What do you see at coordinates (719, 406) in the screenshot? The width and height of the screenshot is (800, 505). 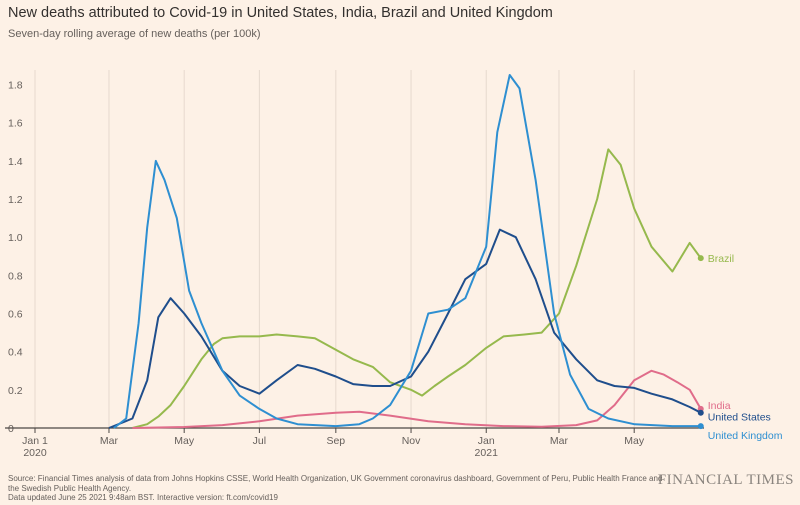 I see `series-label-india: India` at bounding box center [719, 406].